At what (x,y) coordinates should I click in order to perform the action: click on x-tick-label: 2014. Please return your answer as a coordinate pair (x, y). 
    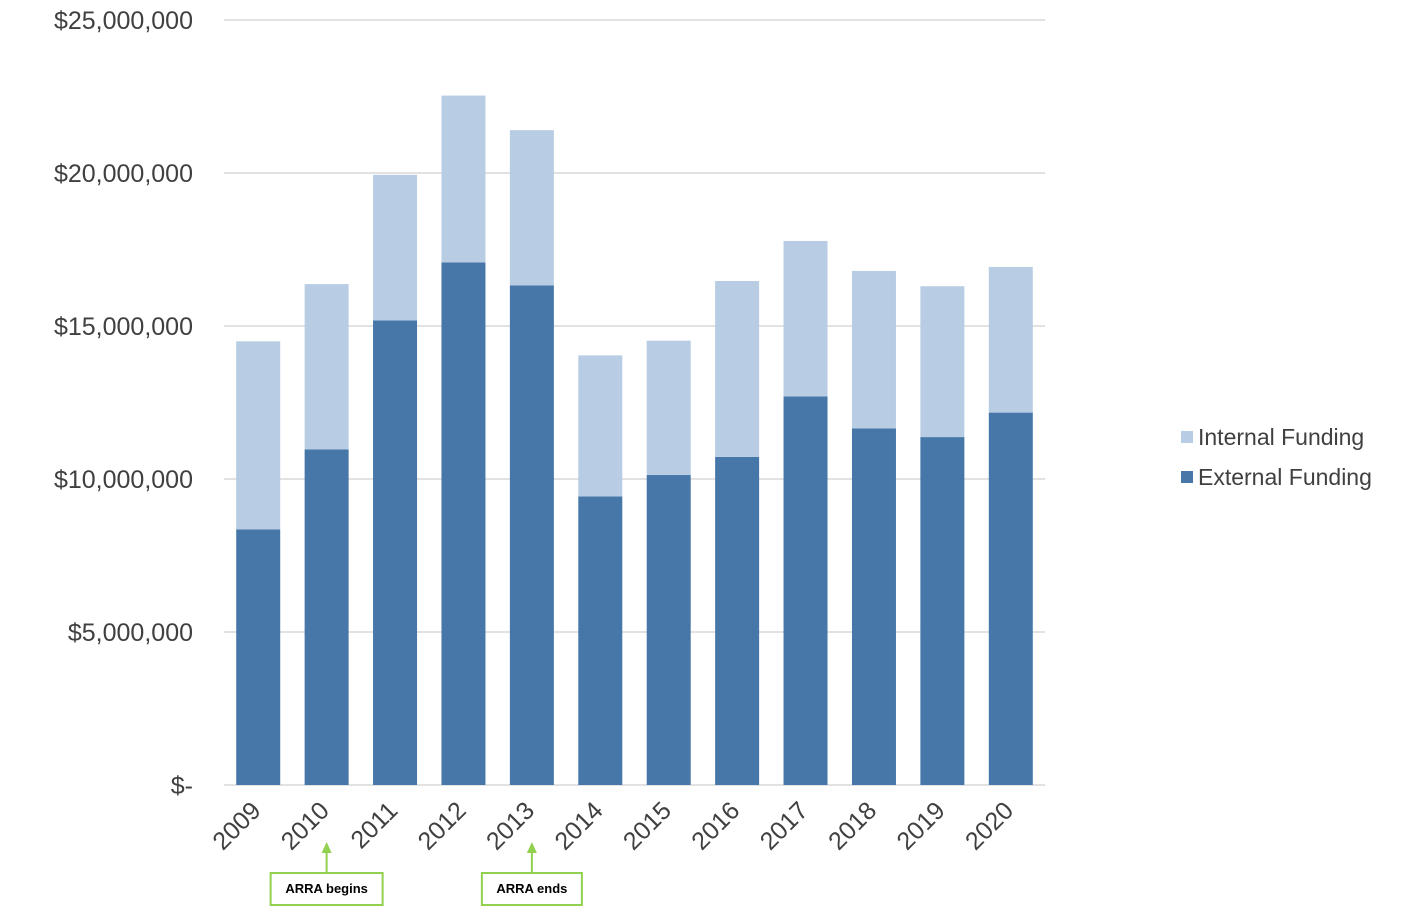
    Looking at the image, I should click on (578, 825).